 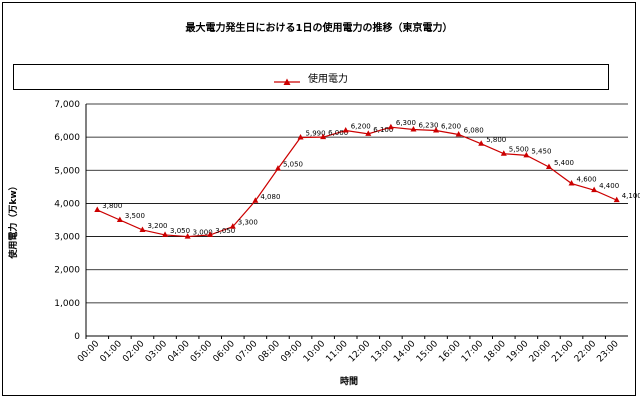 What do you see at coordinates (518, 352) in the screenshot?
I see `x-tick-label: 19:00` at bounding box center [518, 352].